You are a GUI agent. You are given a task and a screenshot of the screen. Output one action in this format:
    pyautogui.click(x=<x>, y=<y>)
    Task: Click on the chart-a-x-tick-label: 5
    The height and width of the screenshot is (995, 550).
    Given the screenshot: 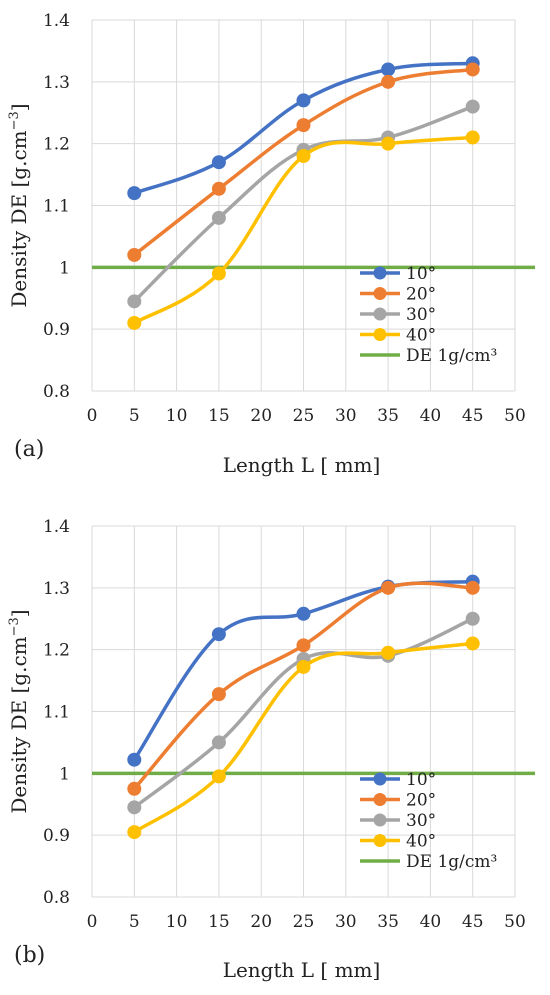 What is the action you would take?
    pyautogui.click(x=134, y=416)
    